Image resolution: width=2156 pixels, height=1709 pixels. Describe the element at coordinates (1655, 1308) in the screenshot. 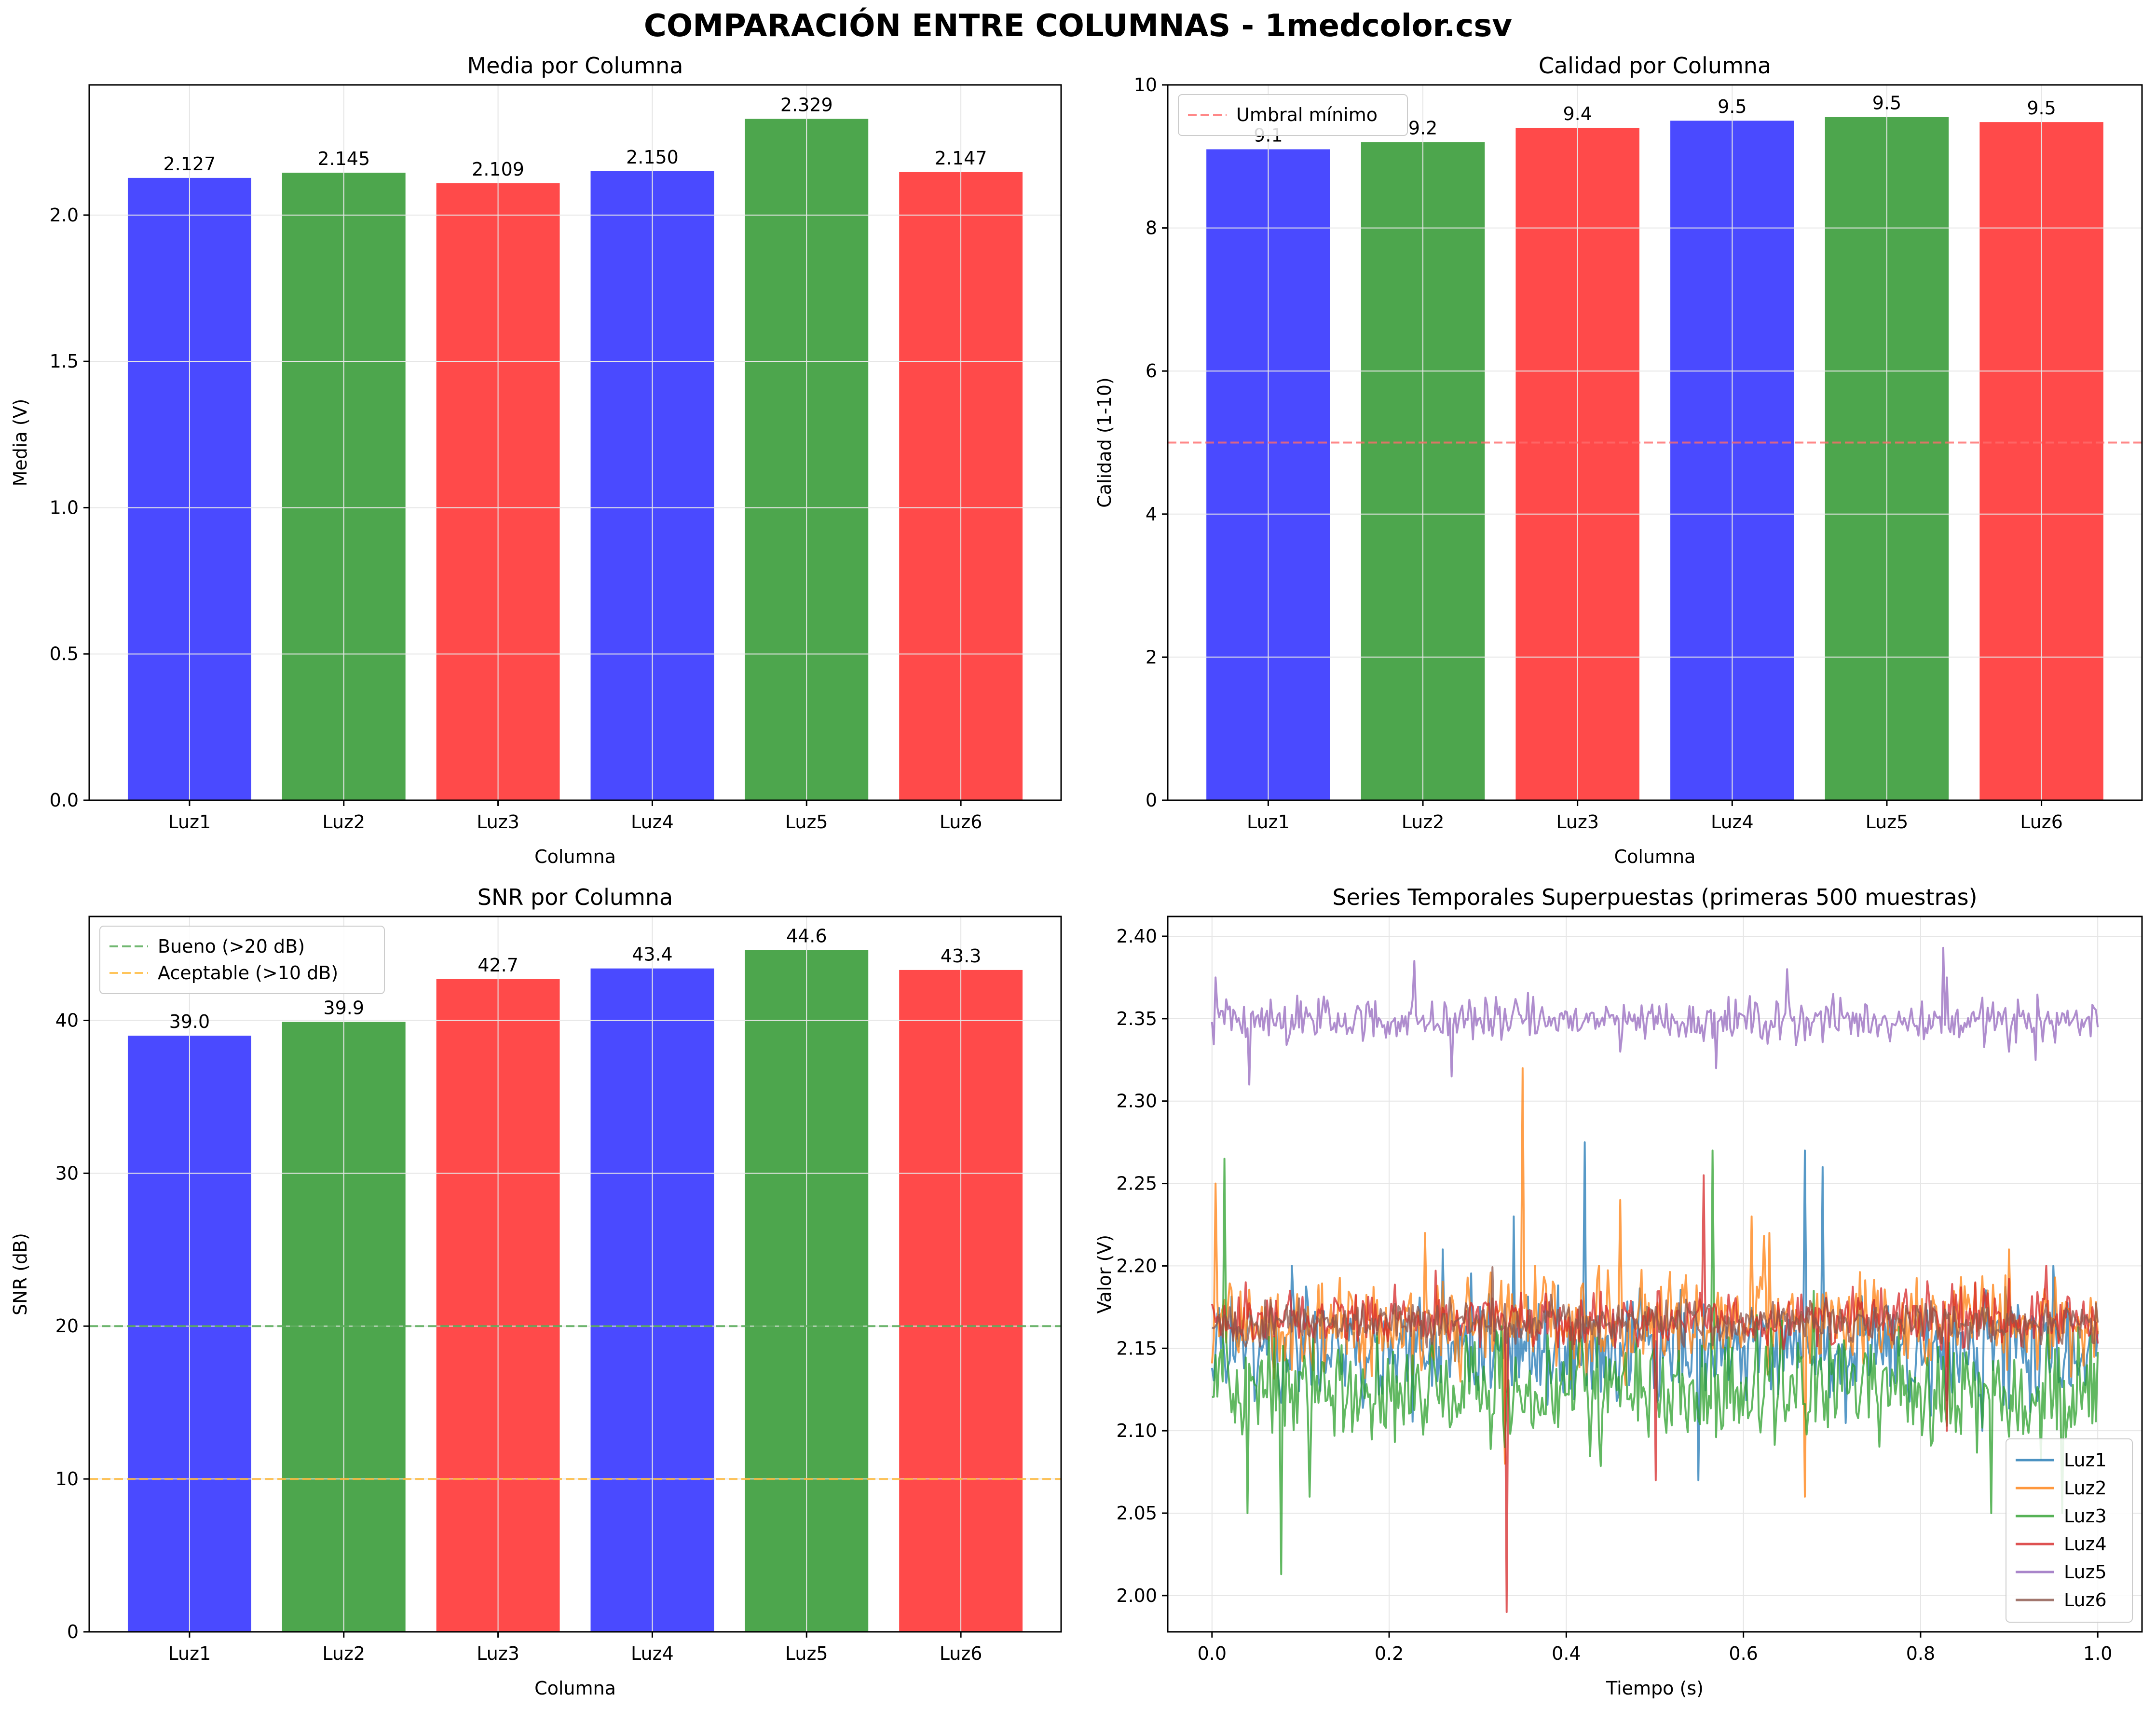

I see `series-line-luz6` at that location.